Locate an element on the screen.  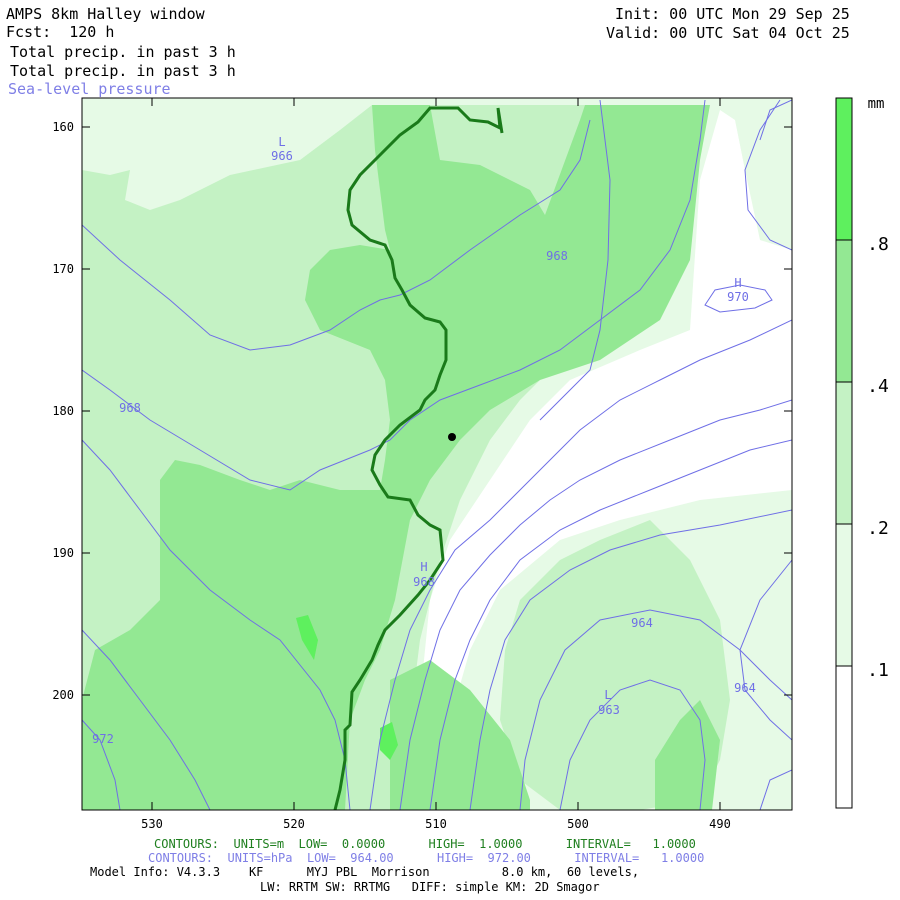
precip-band-08a is located at coordinates (307, 637).